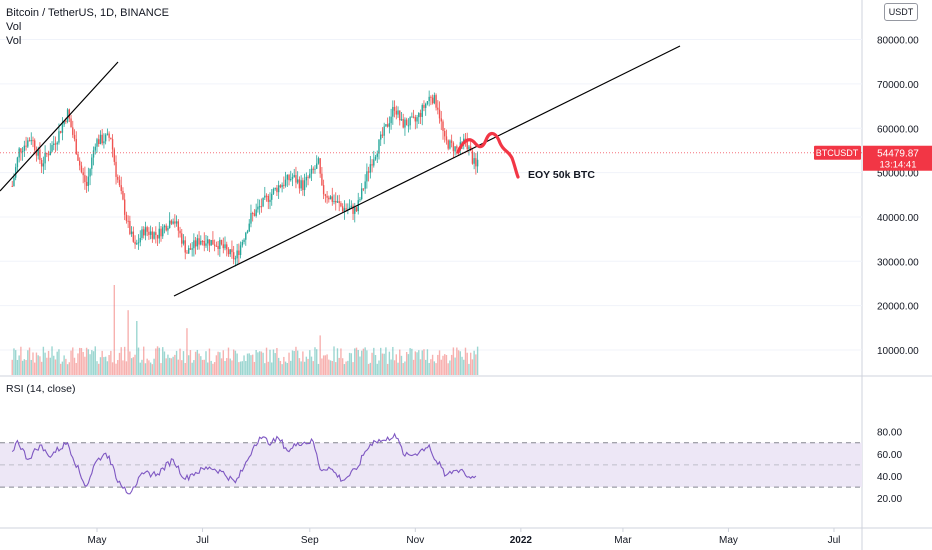 The height and width of the screenshot is (550, 932). What do you see at coordinates (837, 153) in the screenshot?
I see `symbol-tag-label: BTCUSDT` at bounding box center [837, 153].